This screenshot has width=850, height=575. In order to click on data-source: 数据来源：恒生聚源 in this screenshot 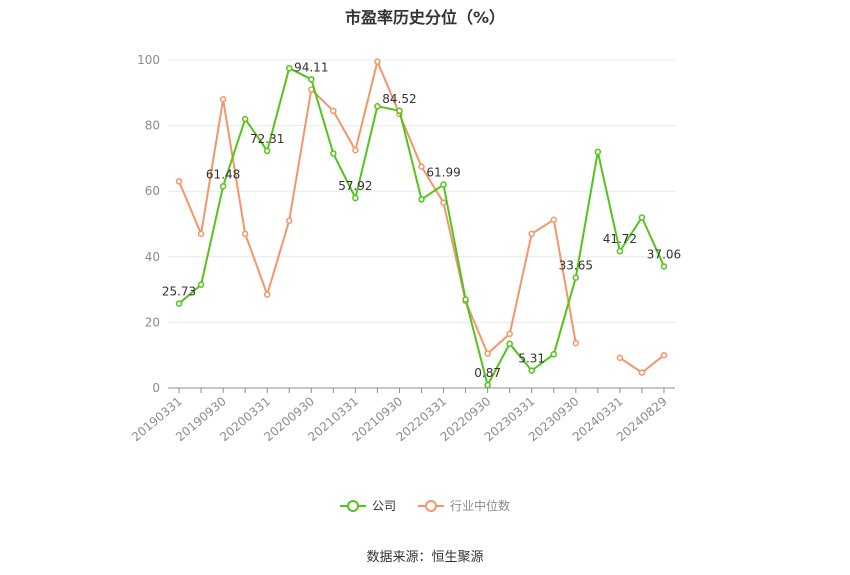, I will do `click(425, 557)`.